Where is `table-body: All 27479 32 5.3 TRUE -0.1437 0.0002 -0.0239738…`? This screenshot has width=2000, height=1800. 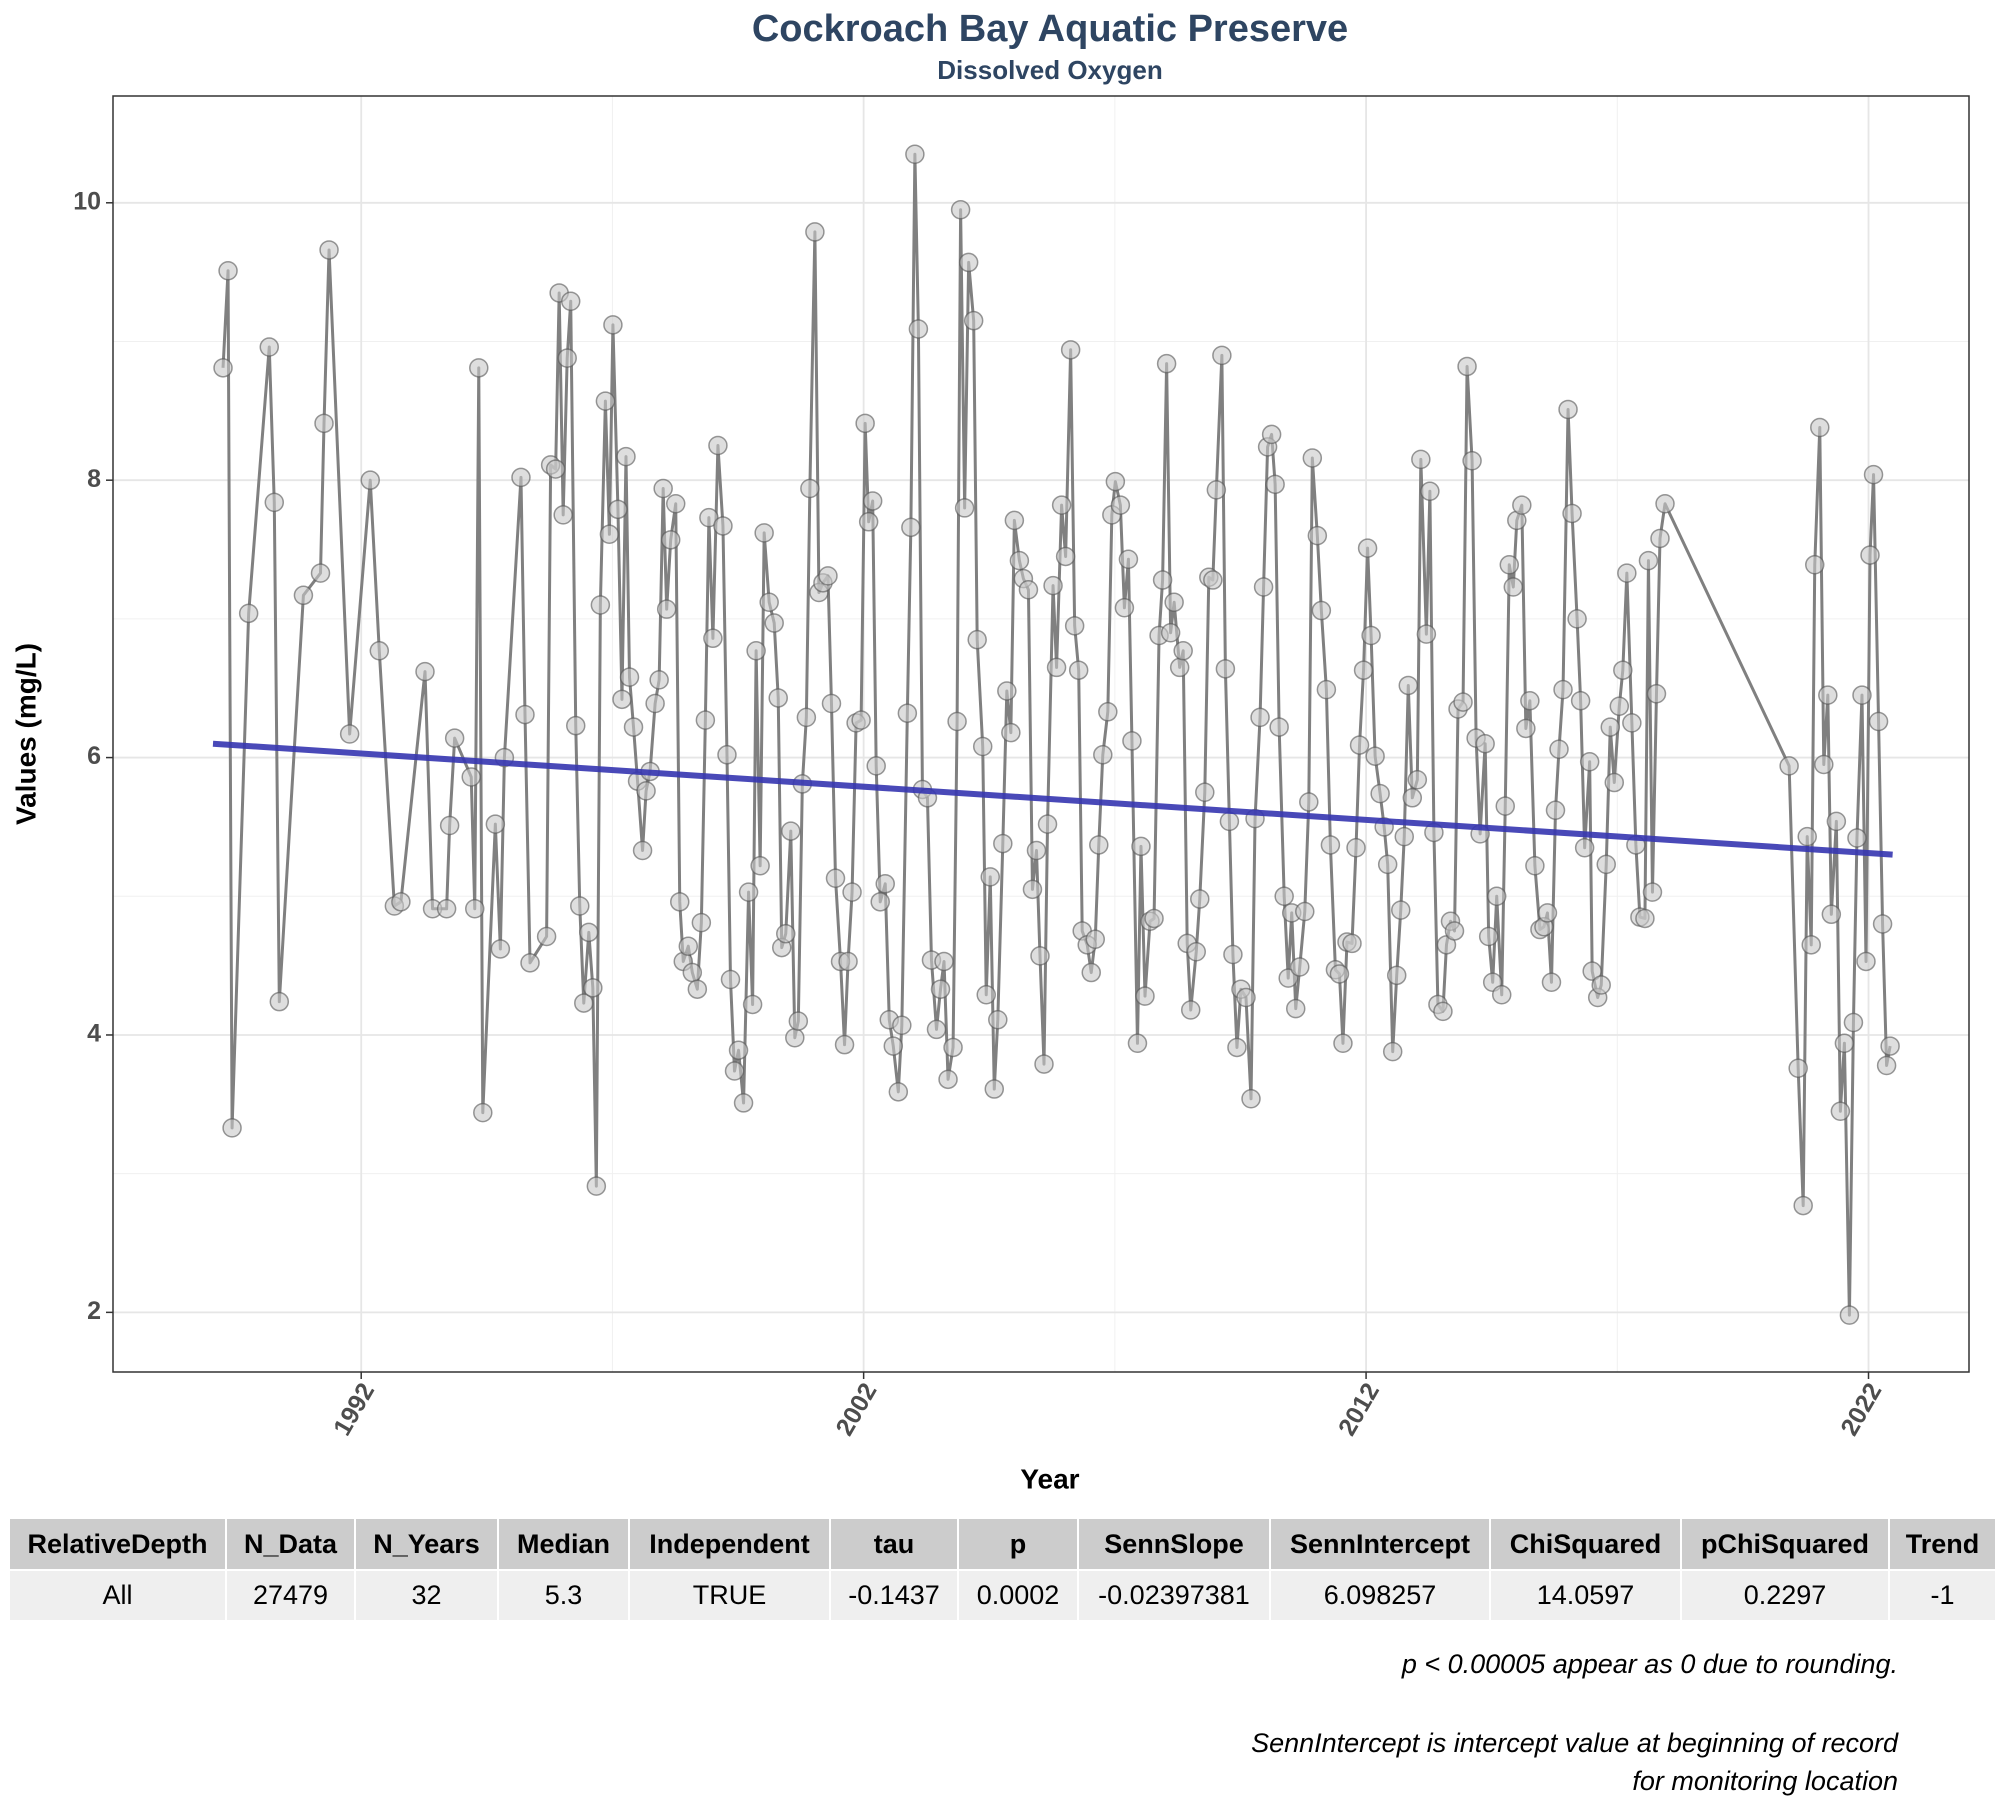
table-body: All 27479 32 5.3 TRUE -0.1437 0.0002 -0.0239738… is located at coordinates (1002, 1595).